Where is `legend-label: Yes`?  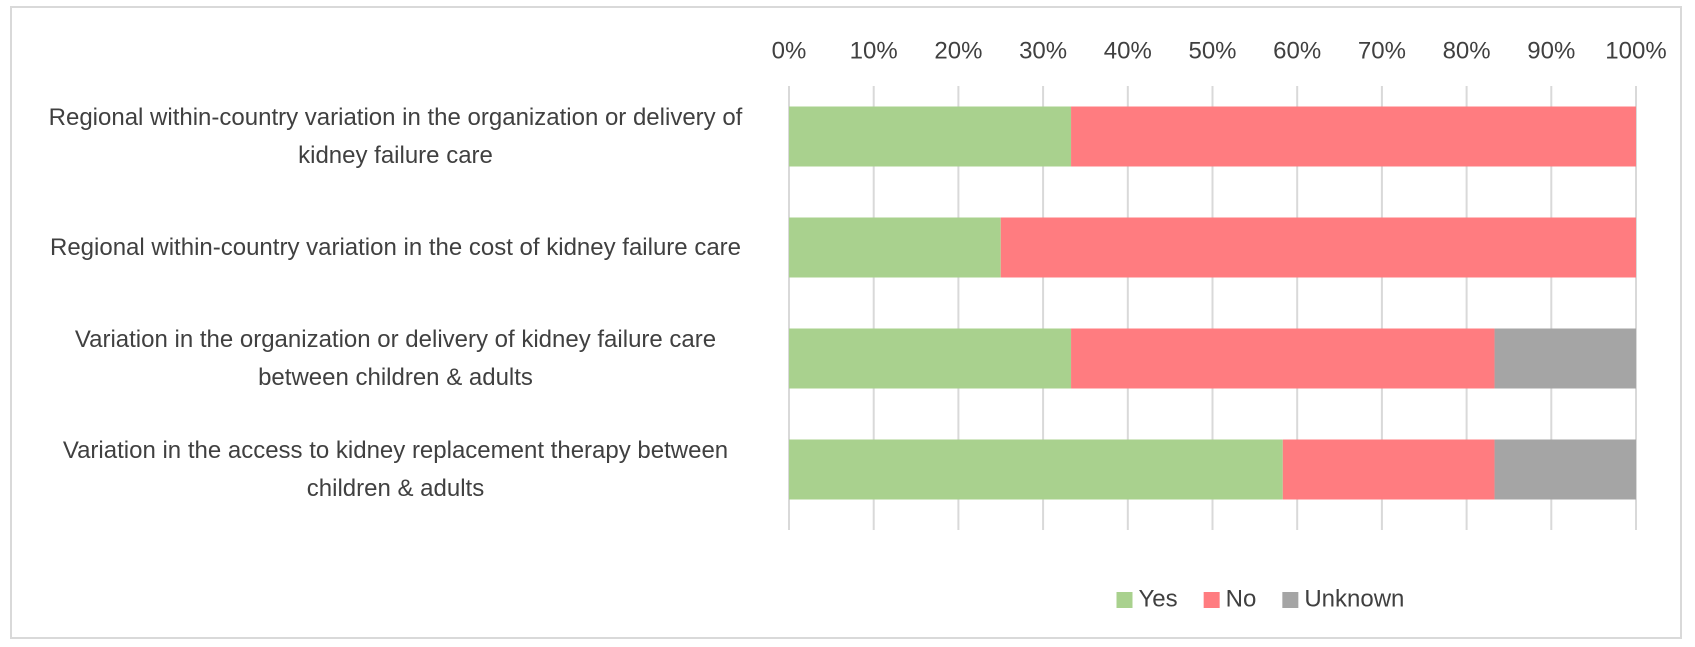 legend-label: Yes is located at coordinates (1158, 598).